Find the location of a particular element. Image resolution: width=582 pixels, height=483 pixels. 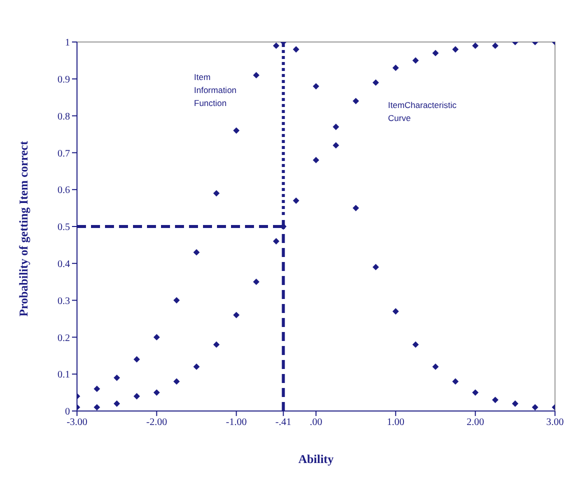

y-tick-label: 0.7 is located at coordinates (64, 154).